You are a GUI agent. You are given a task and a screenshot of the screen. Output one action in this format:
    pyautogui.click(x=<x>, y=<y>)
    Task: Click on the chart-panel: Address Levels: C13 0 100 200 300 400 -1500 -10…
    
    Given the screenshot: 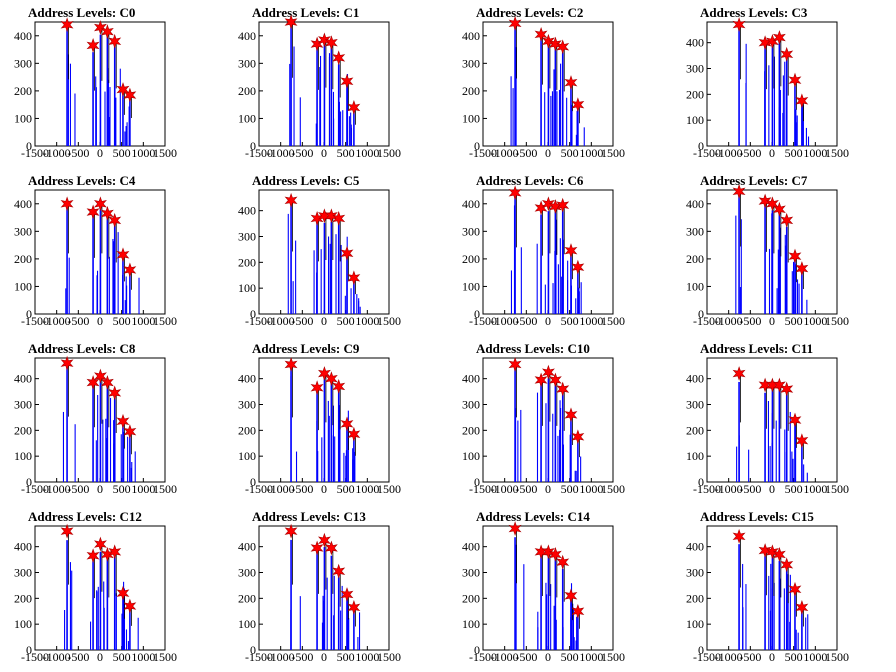 What is the action you would take?
    pyautogui.click(x=336, y=588)
    